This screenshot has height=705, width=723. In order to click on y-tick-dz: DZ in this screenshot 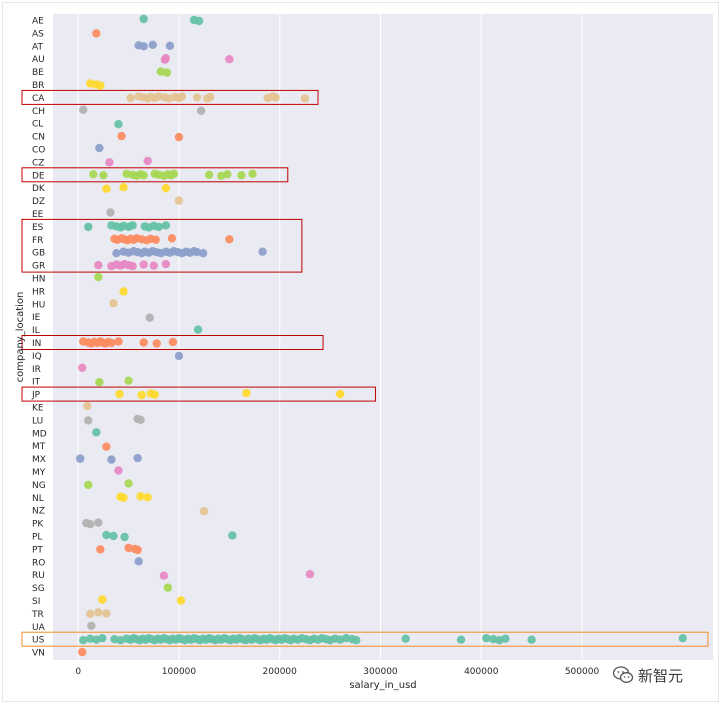, I will do `click(38, 202)`.